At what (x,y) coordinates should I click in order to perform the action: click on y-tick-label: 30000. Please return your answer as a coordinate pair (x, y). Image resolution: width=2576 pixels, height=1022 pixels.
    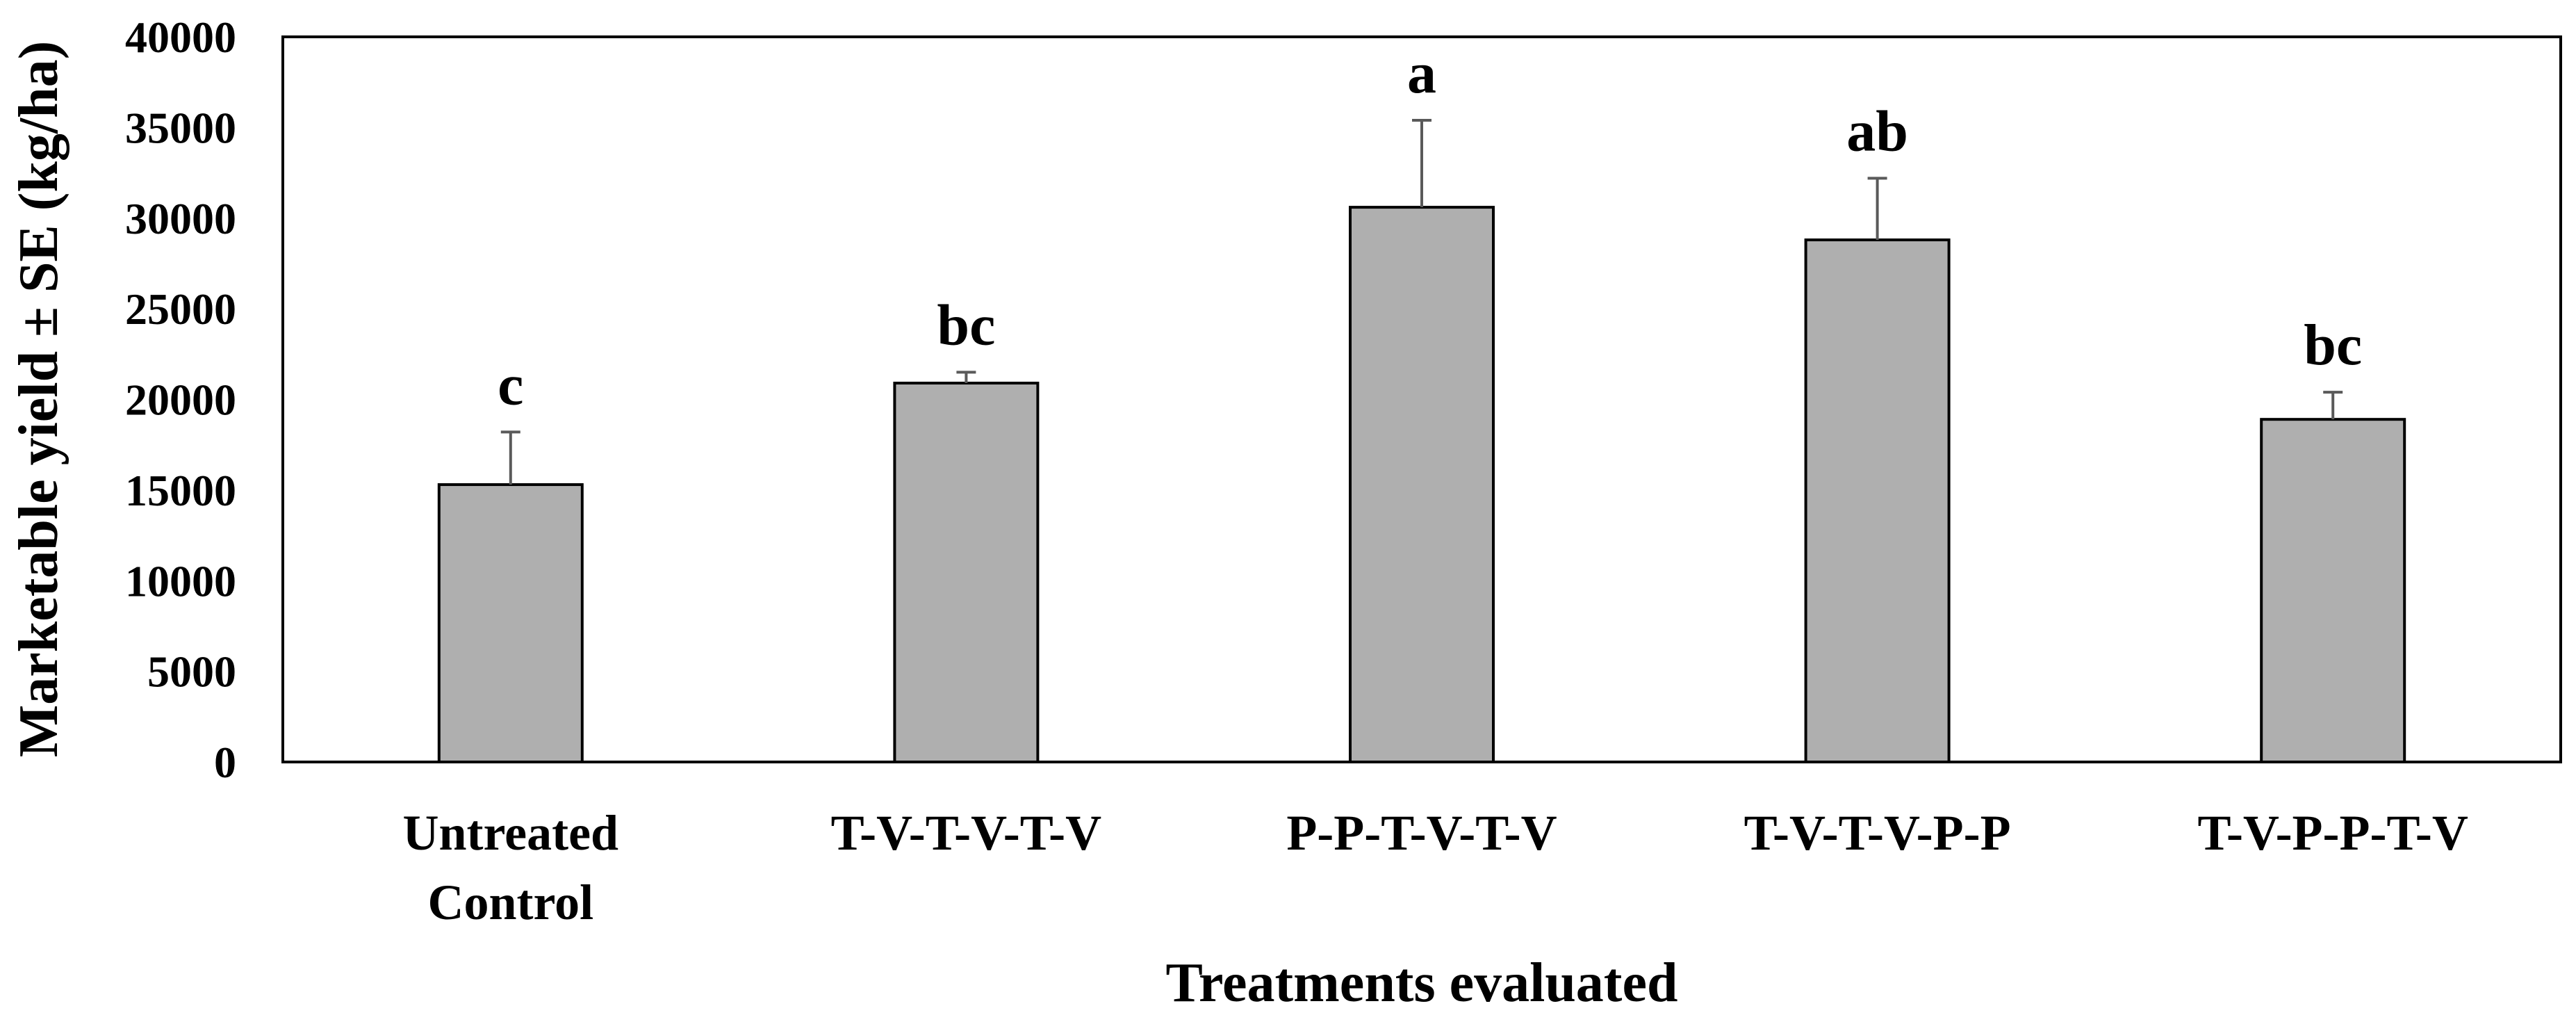
    Looking at the image, I should click on (180, 218).